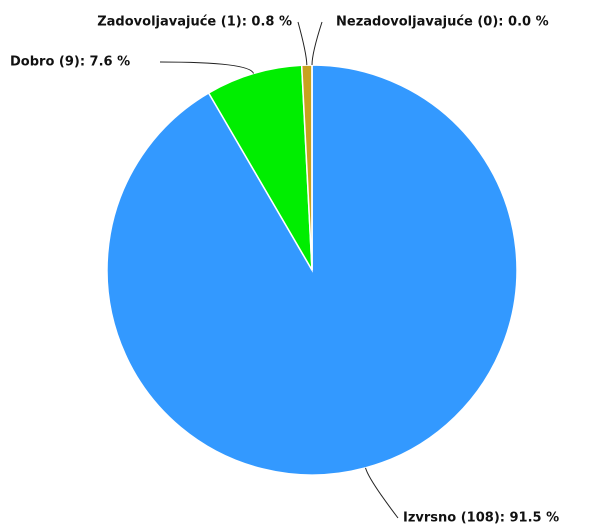 The image size is (596, 528). What do you see at coordinates (70, 62) in the screenshot?
I see `slice-label: Dobro (9): 7.6 %` at bounding box center [70, 62].